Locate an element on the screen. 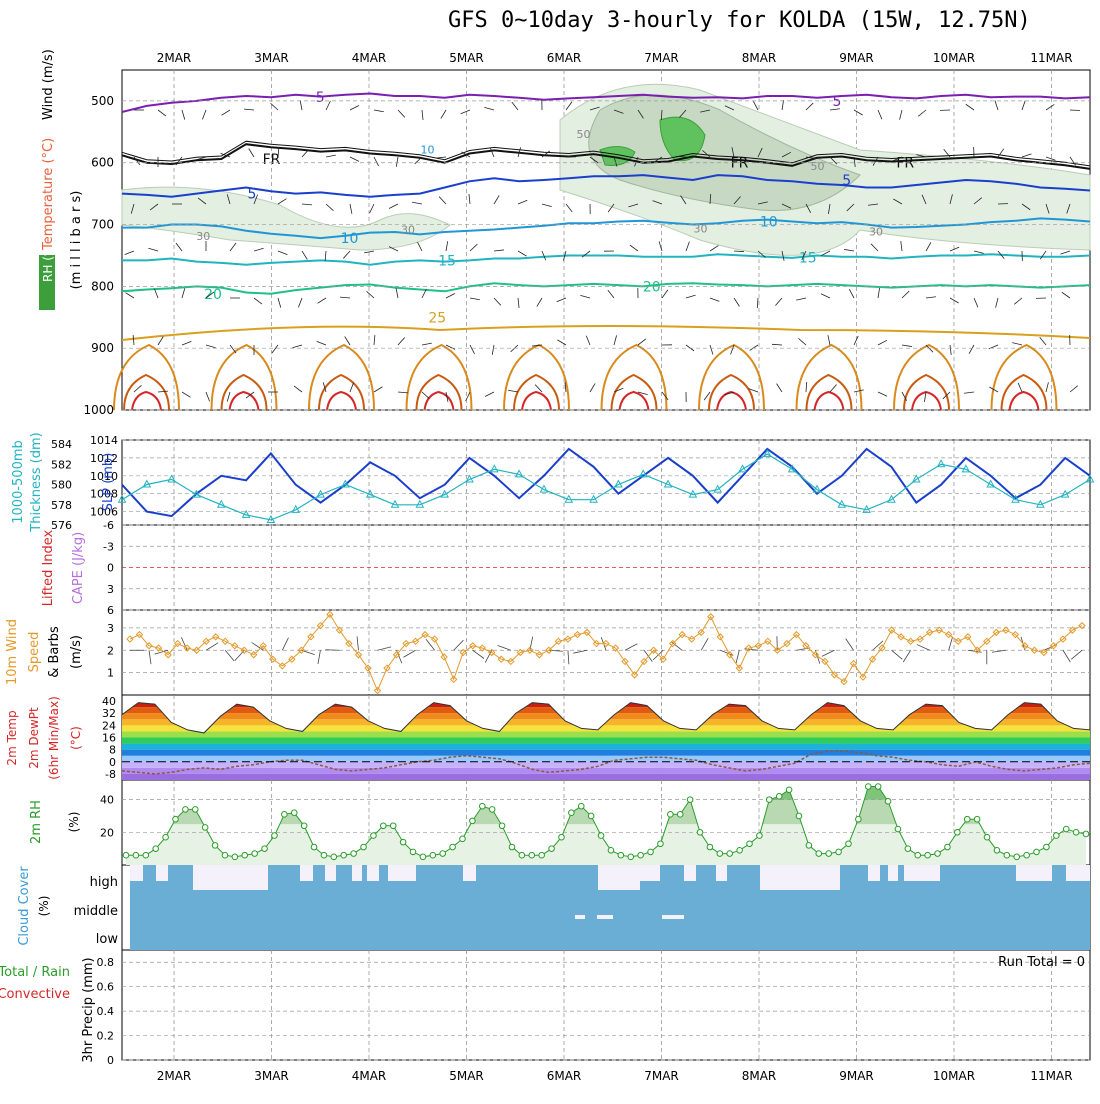  contour-label: 20 is located at coordinates (213, 295).